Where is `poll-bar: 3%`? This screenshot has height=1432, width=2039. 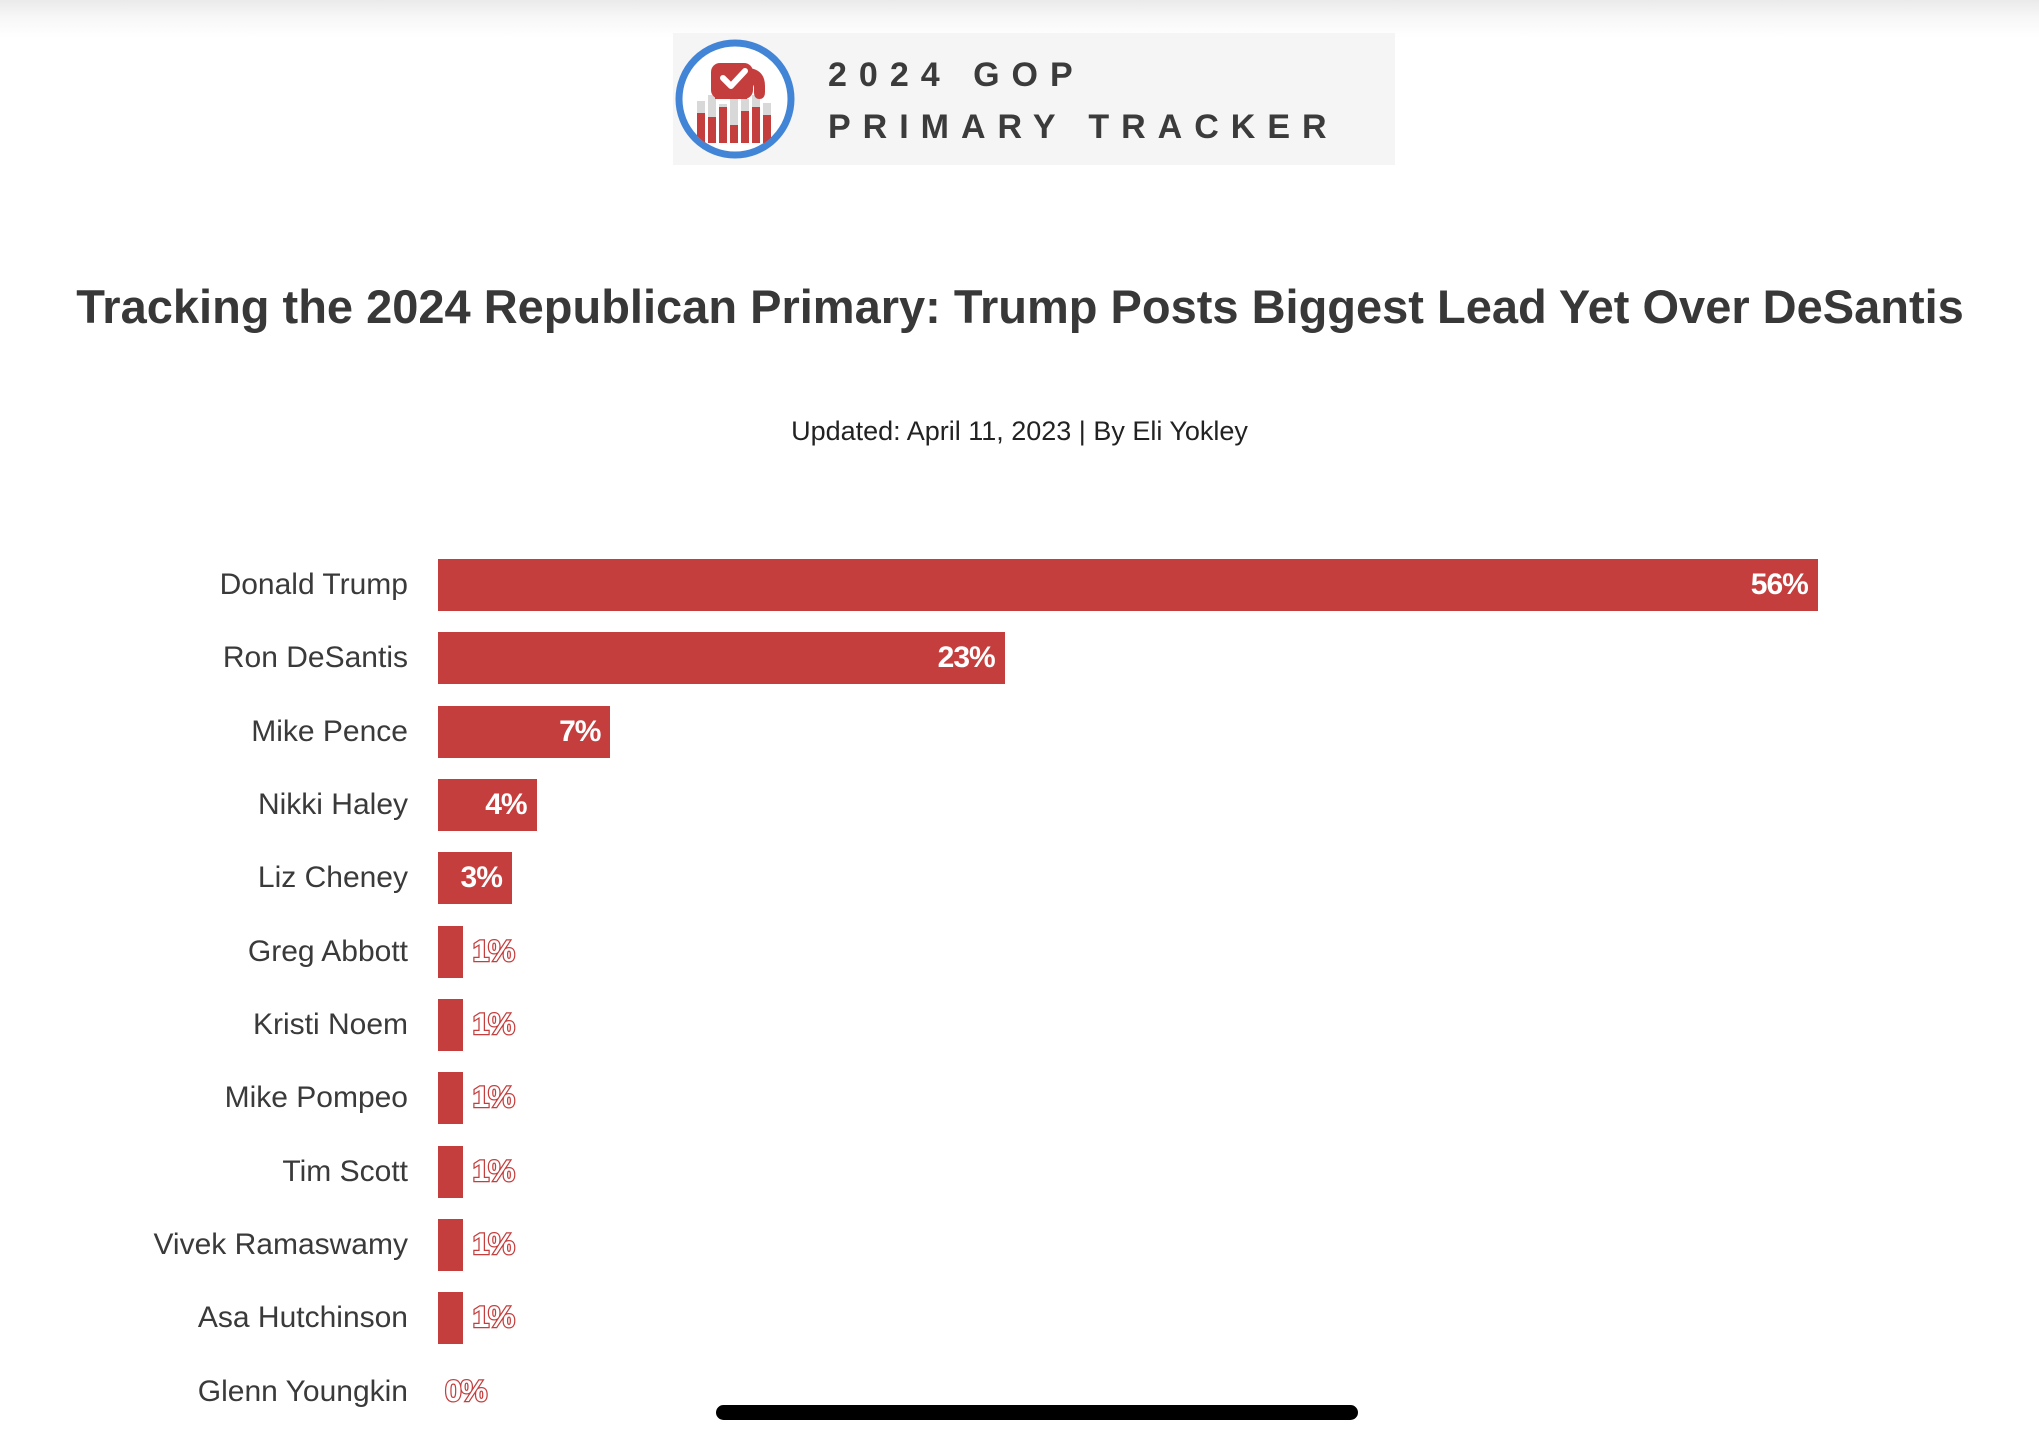 poll-bar: 3% is located at coordinates (475, 878).